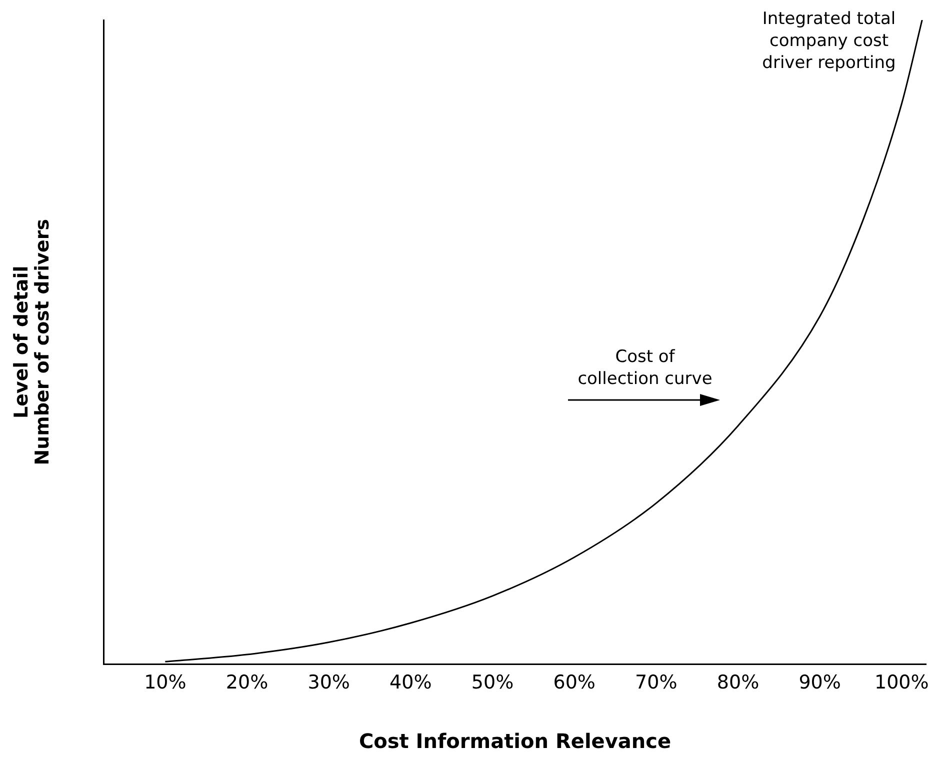 Image resolution: width=945 pixels, height=767 pixels. What do you see at coordinates (247, 683) in the screenshot?
I see `x-tick-label: 20%` at bounding box center [247, 683].